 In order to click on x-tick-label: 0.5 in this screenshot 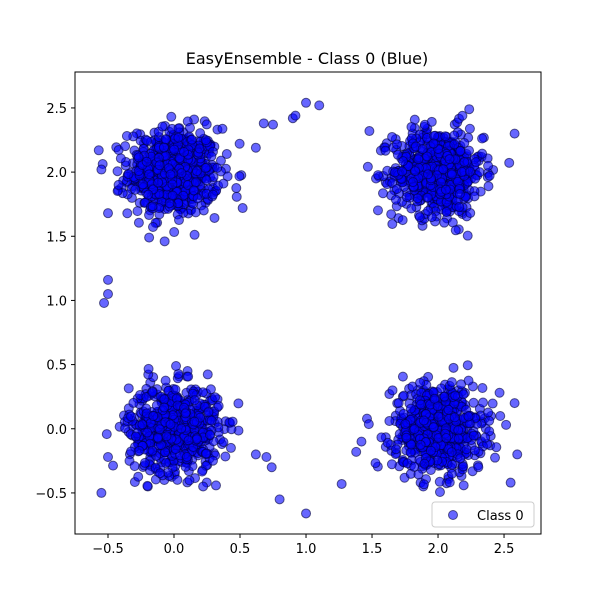, I will do `click(240, 549)`.